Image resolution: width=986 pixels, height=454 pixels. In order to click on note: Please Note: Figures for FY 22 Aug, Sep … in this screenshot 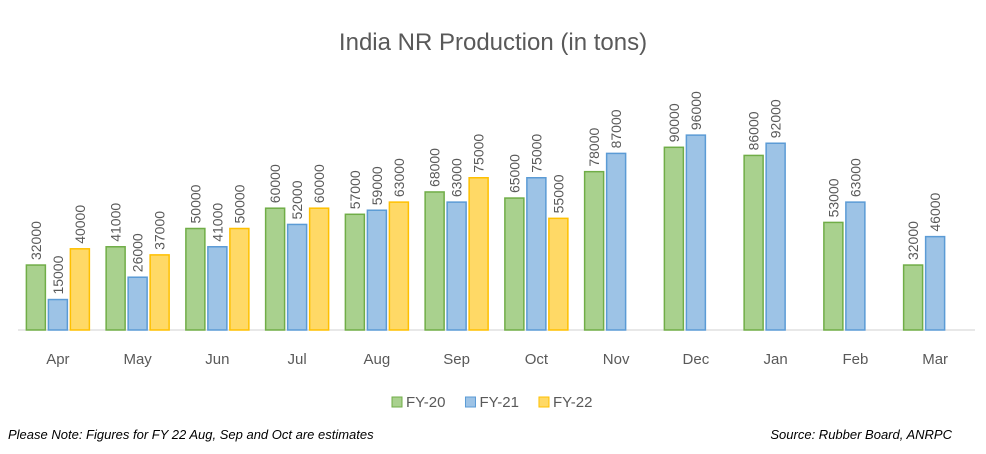, I will do `click(191, 434)`.